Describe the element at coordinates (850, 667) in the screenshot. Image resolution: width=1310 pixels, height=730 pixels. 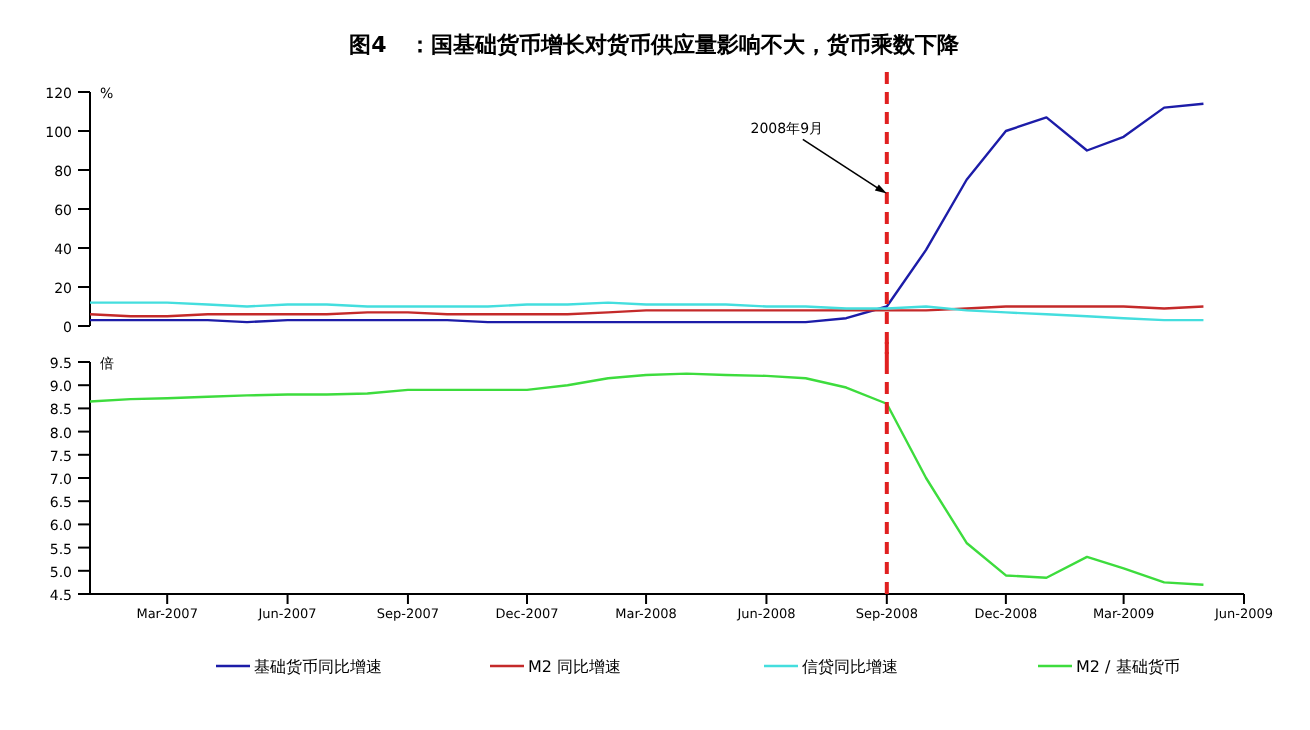
I see `legend-label: 信贷同比增速` at that location.